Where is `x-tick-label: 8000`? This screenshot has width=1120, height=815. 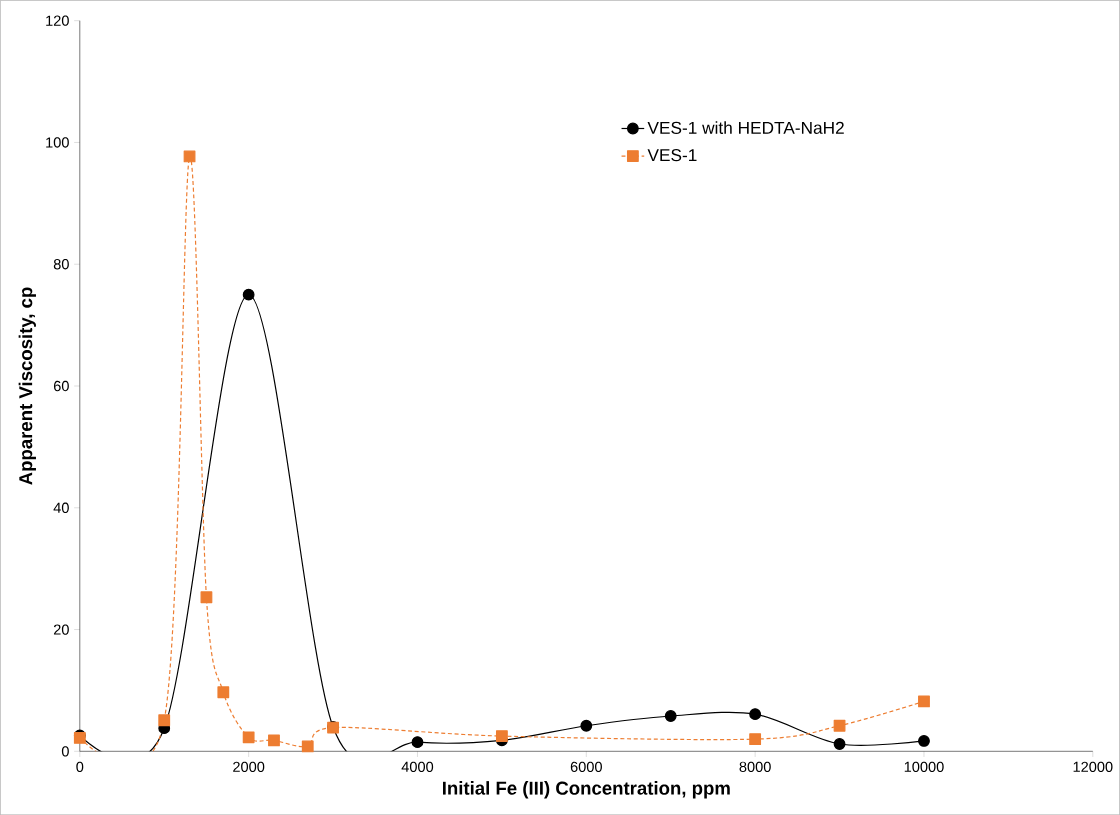 x-tick-label: 8000 is located at coordinates (755, 766).